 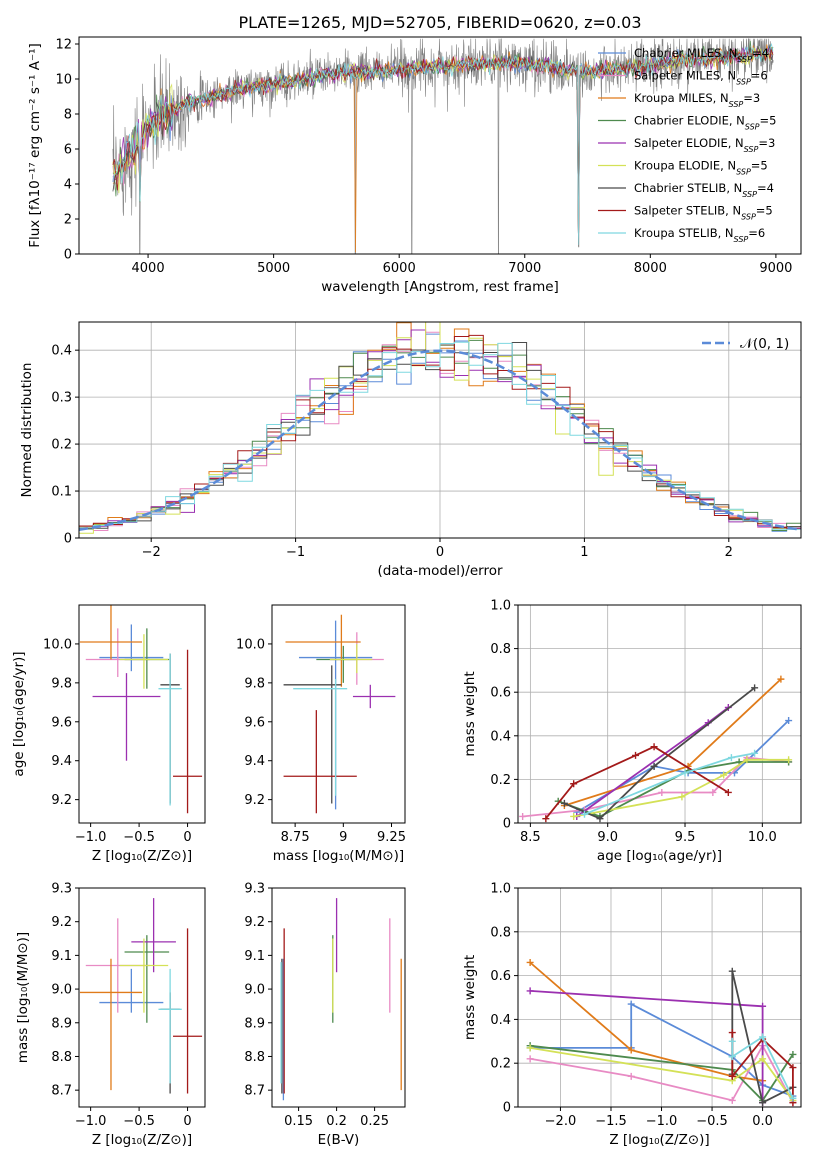 What do you see at coordinates (295, 552) in the screenshot?
I see `x-tick-label: −1` at bounding box center [295, 552].